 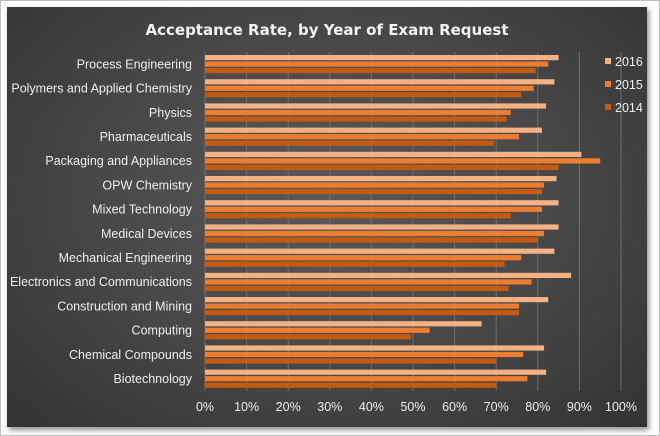 What do you see at coordinates (621, 407) in the screenshot?
I see `x-tick-label: 100%` at bounding box center [621, 407].